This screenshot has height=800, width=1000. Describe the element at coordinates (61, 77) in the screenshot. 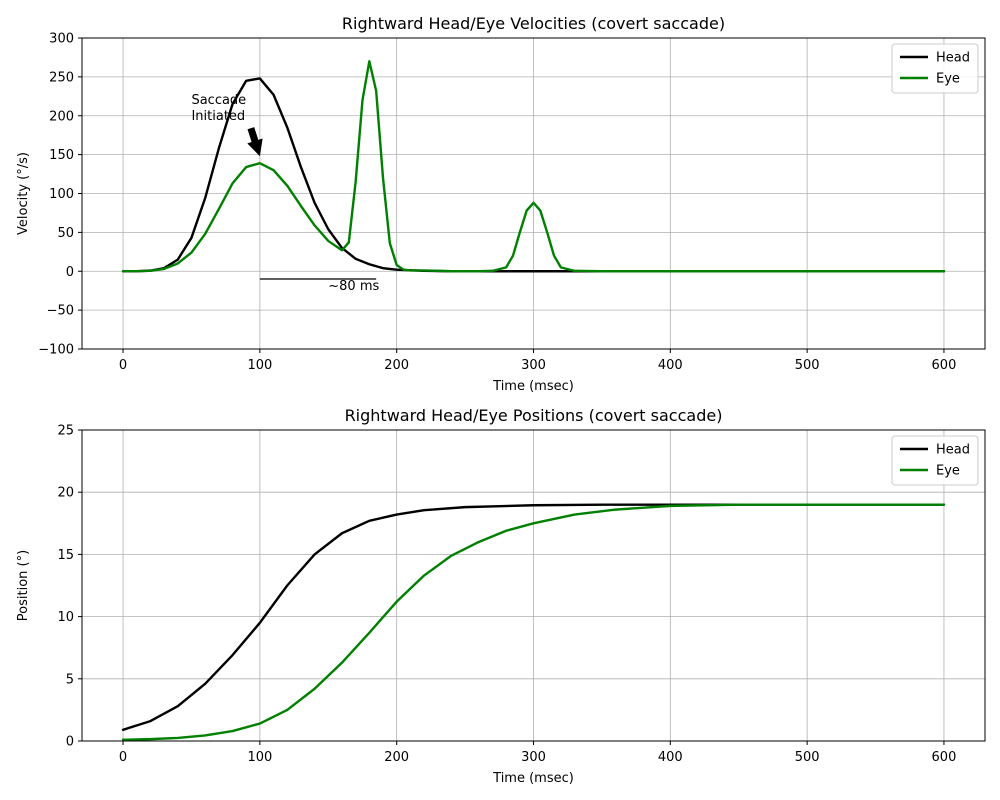

I see `y-tick-label: 250` at that location.